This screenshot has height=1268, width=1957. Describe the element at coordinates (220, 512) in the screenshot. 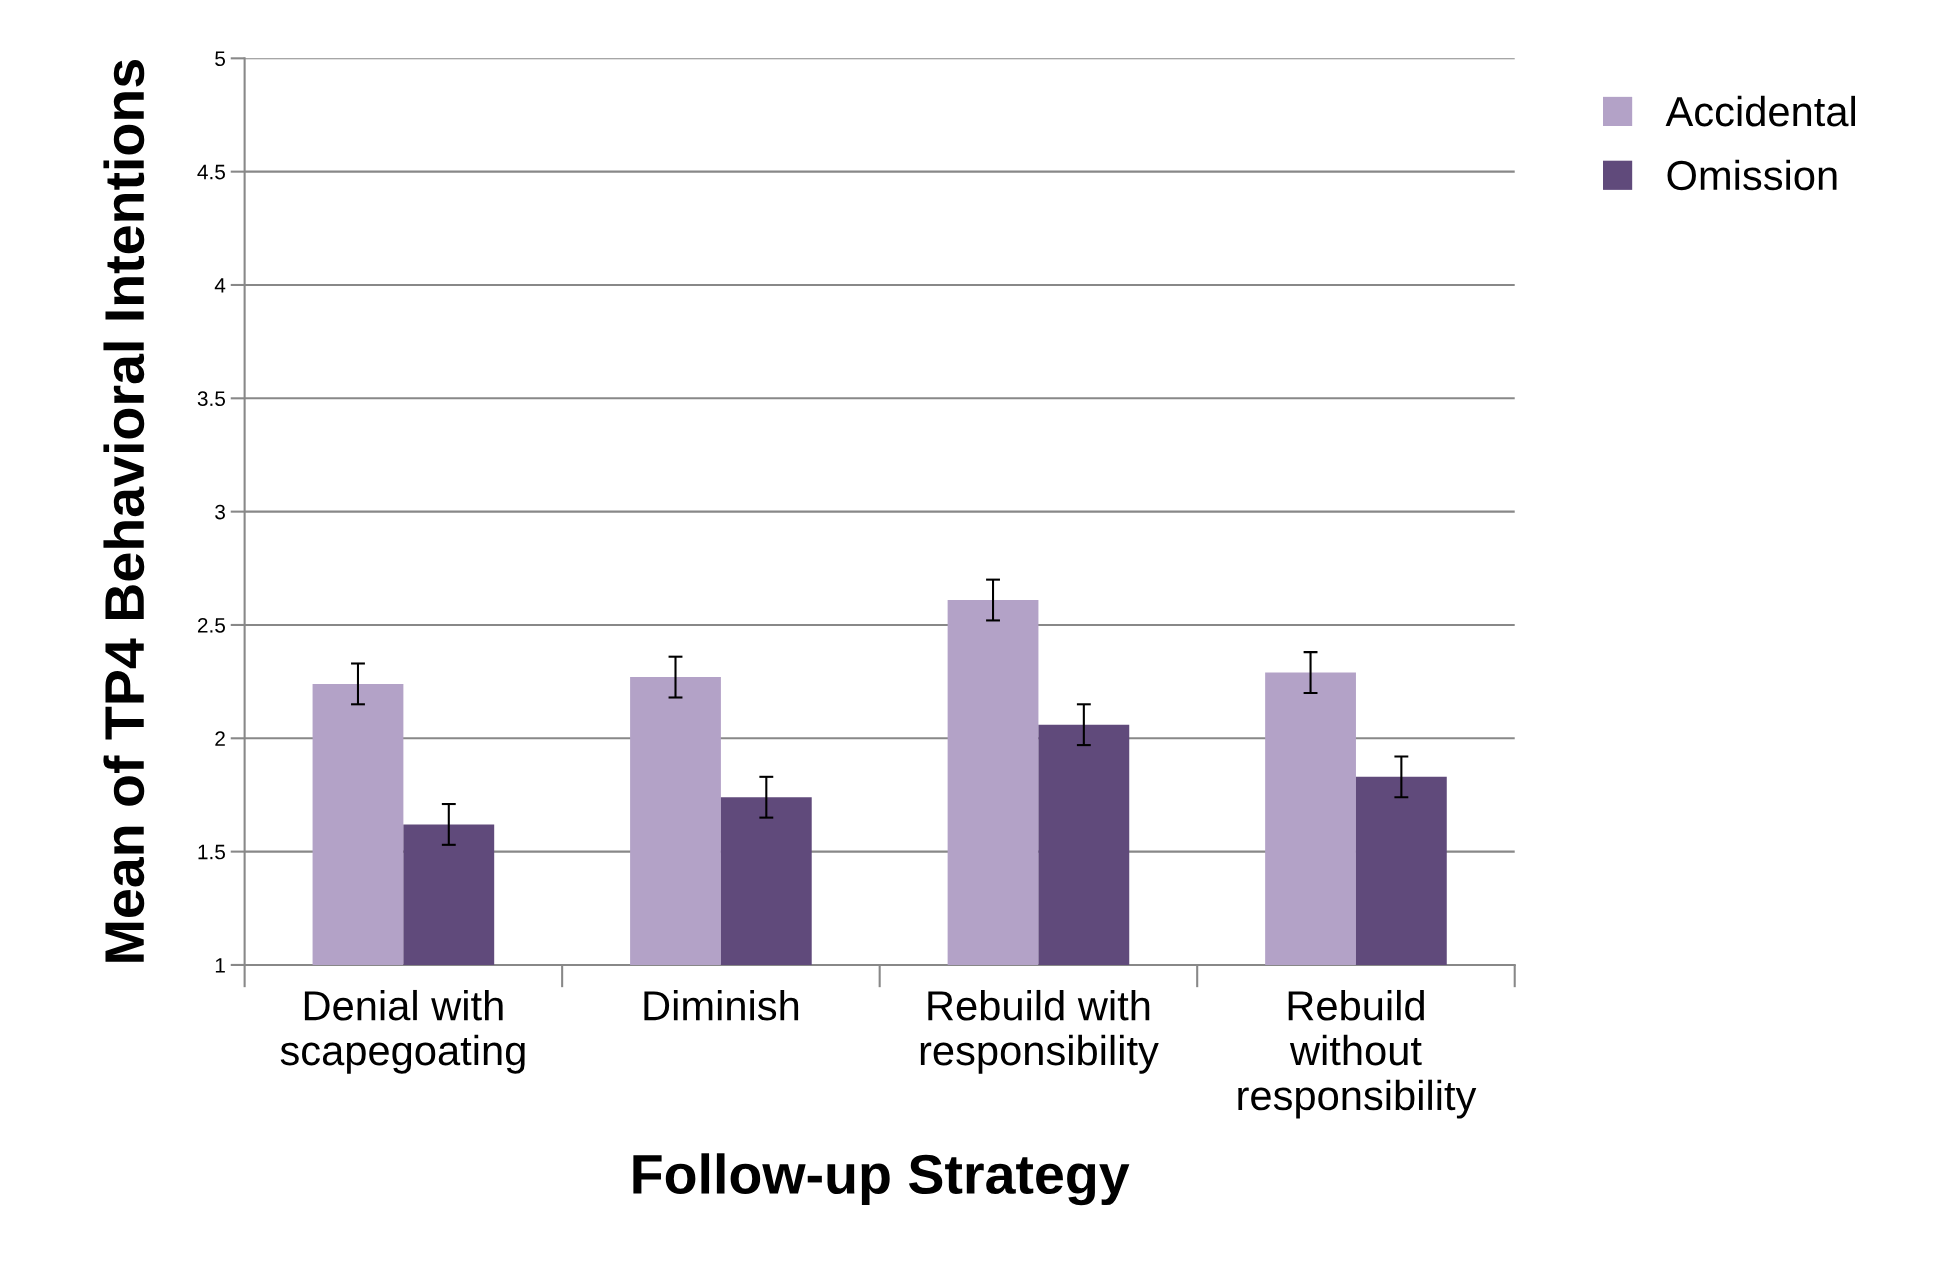

I see `y-tick-label: 3` at that location.